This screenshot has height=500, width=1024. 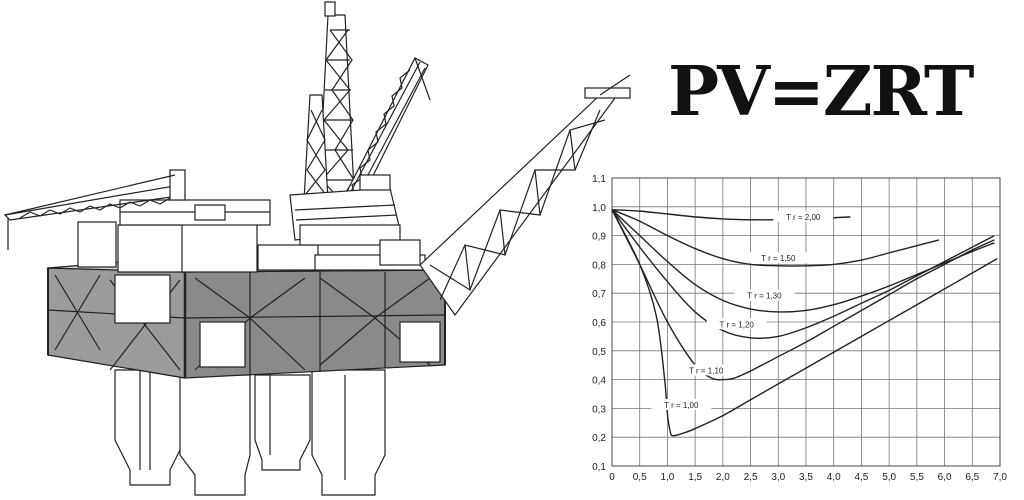 What do you see at coordinates (599, 179) in the screenshot?
I see `y-tick-label: 1,1` at bounding box center [599, 179].